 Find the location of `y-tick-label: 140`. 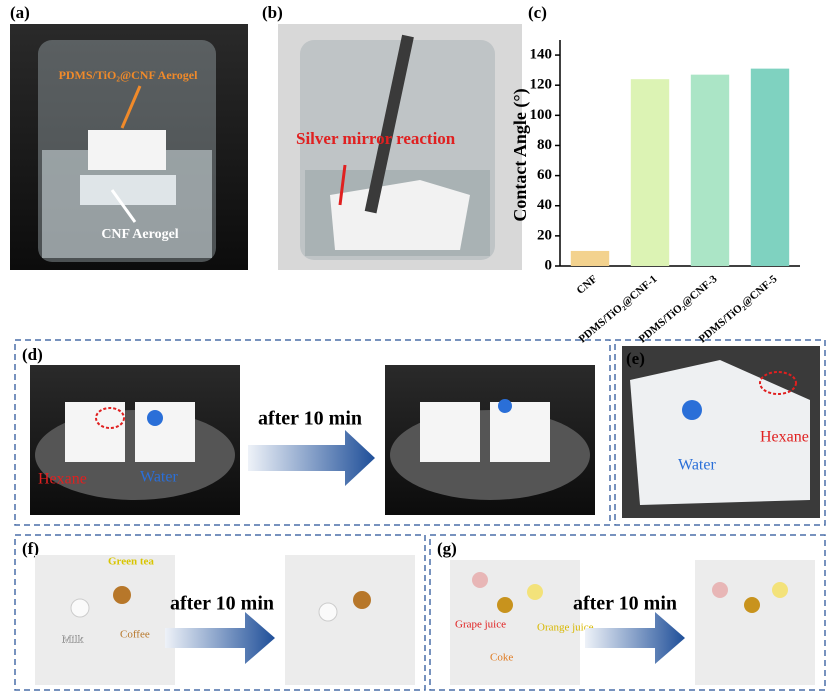

y-tick-label: 140 is located at coordinates (541, 55).